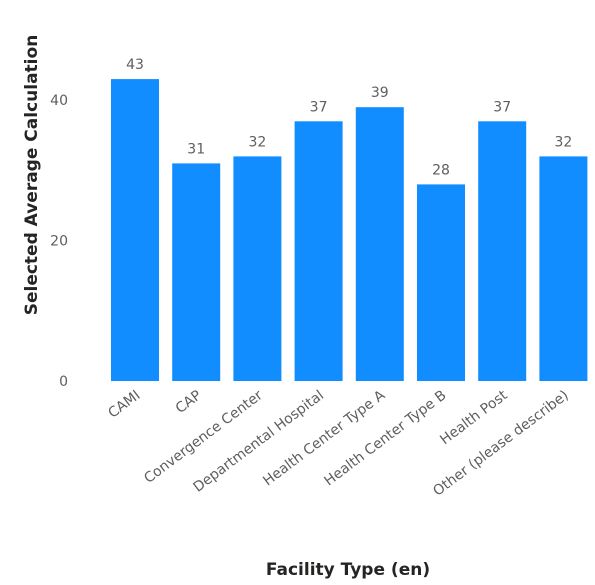 This screenshot has width=595, height=585. I want to click on y-tick-label: 40, so click(59, 101).